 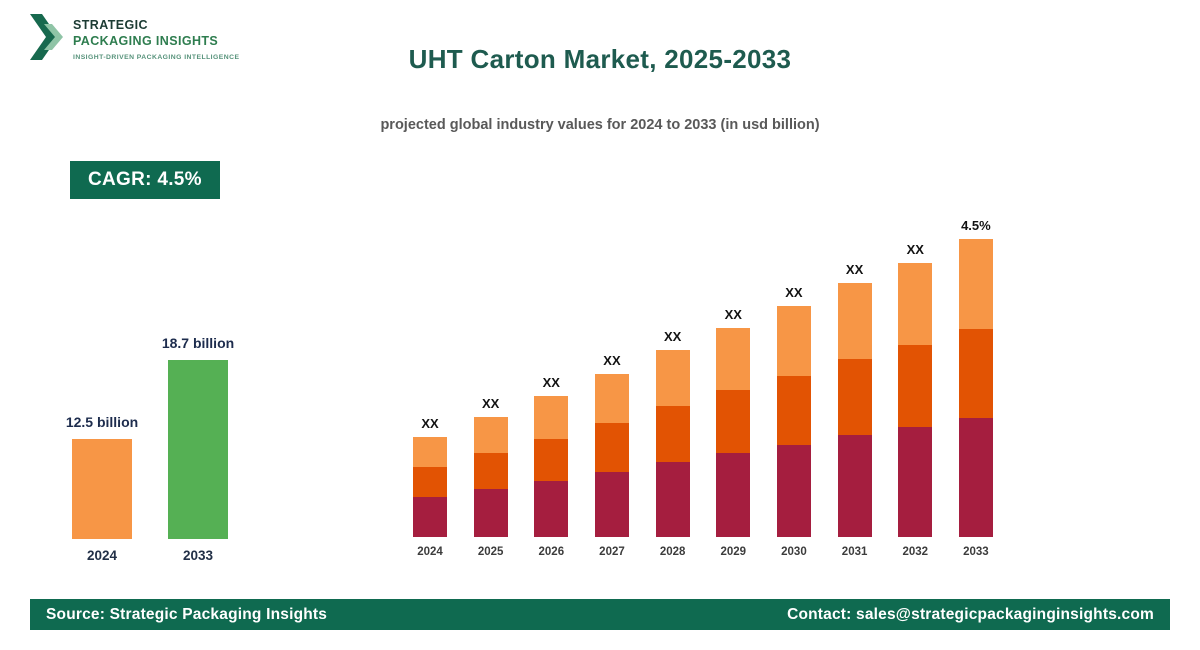 I want to click on summary-bar-column: 12.5 billion 2024, so click(x=102, y=489).